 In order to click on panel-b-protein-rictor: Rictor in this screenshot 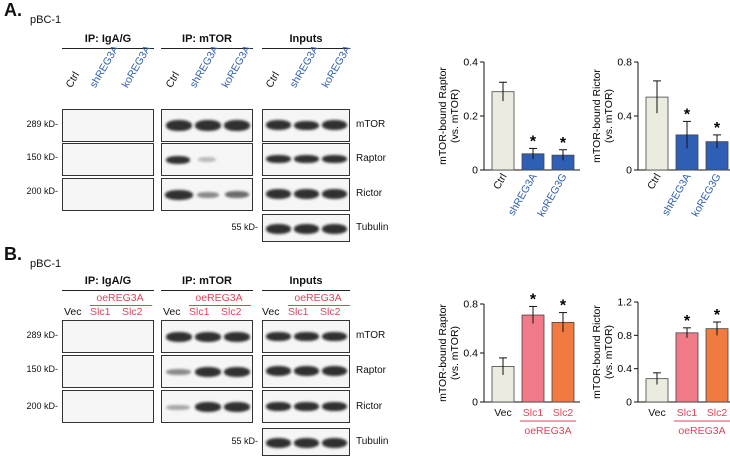, I will do `click(369, 406)`.